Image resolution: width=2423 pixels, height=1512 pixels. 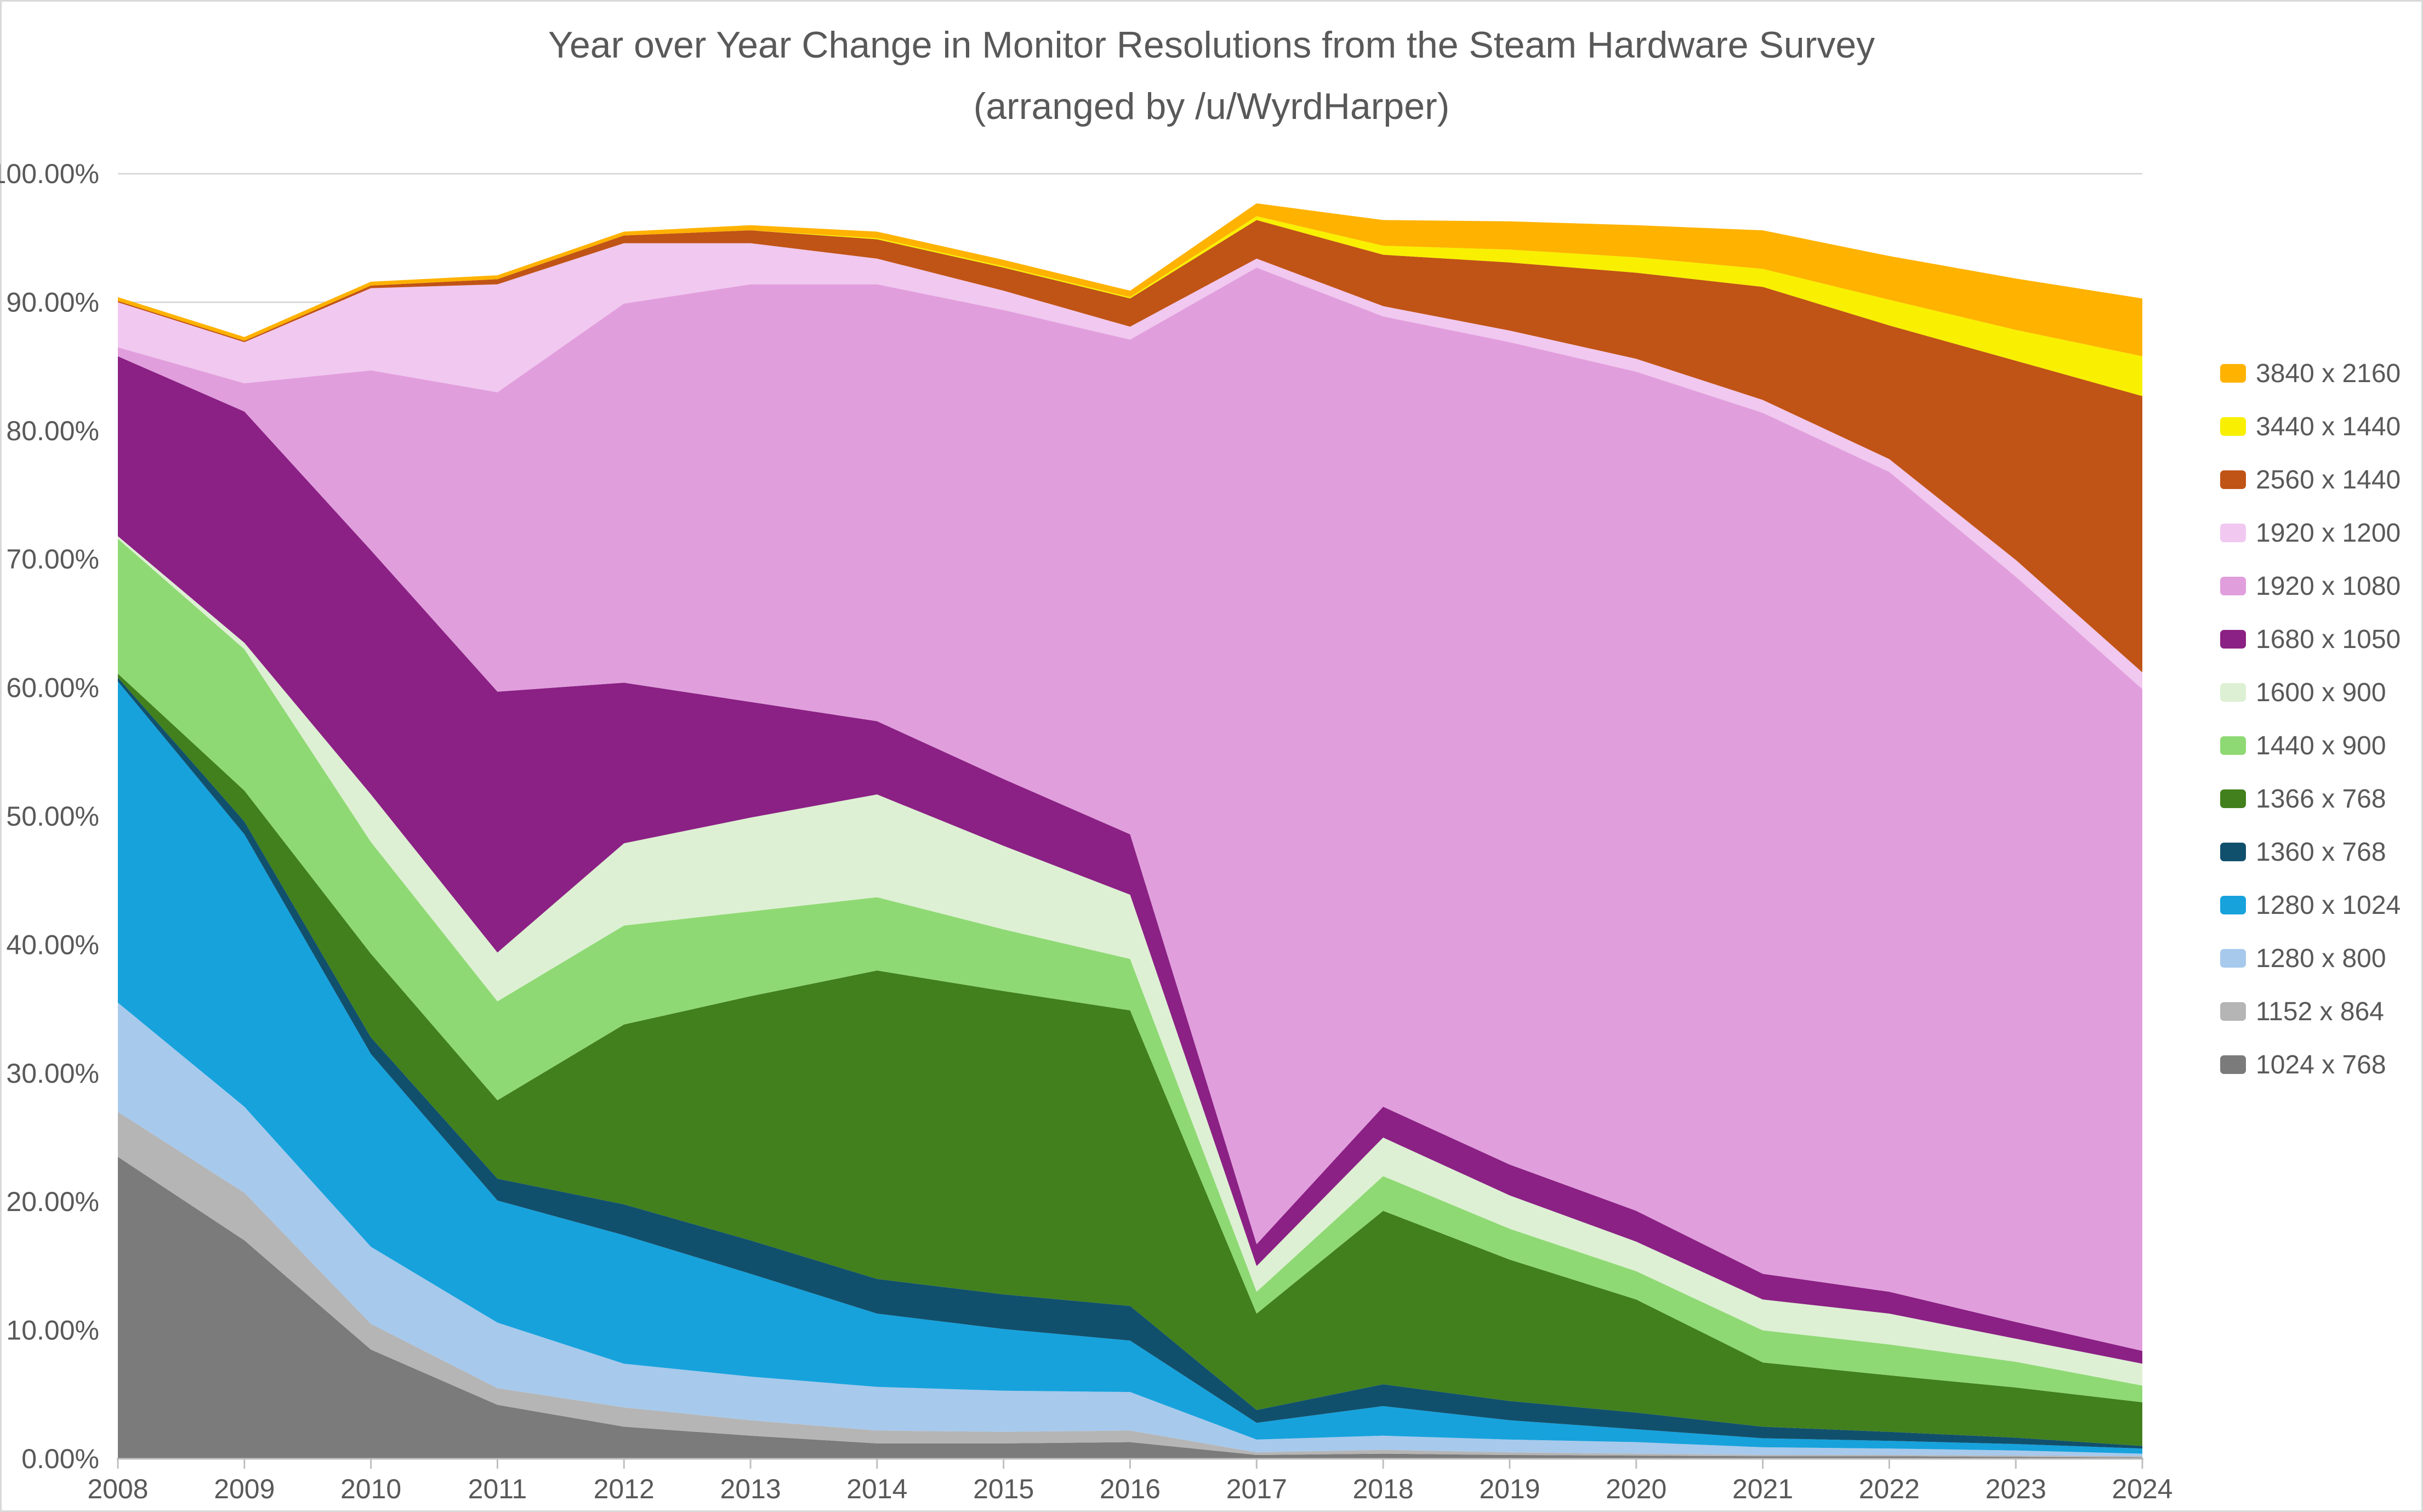 I want to click on legend-item: 1920 x 1080, so click(x=2310, y=586).